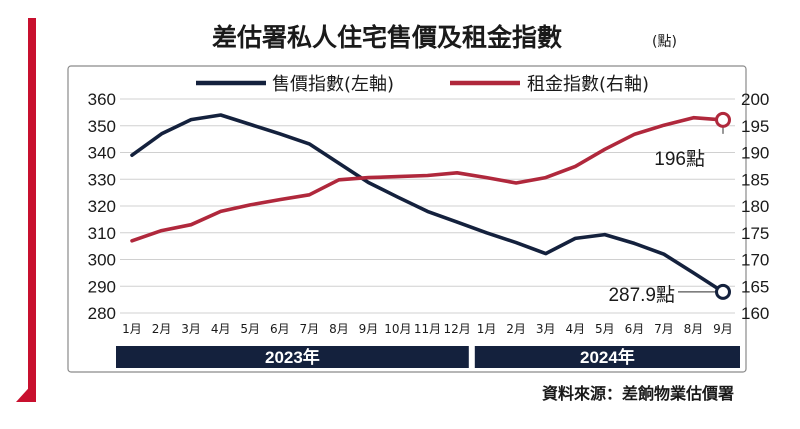 Image resolution: width=800 pixels, height=429 pixels. What do you see at coordinates (588, 84) in the screenshot?
I see `legend-label-rent: 租金指數(右軸)` at bounding box center [588, 84].